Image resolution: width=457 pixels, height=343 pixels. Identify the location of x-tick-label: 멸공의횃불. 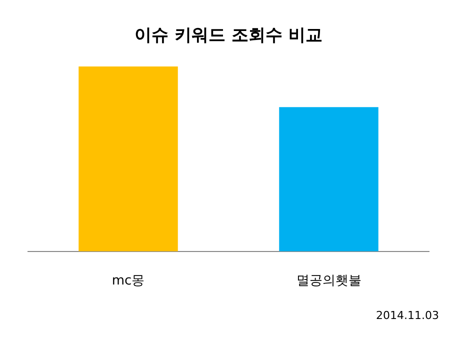
(329, 281).